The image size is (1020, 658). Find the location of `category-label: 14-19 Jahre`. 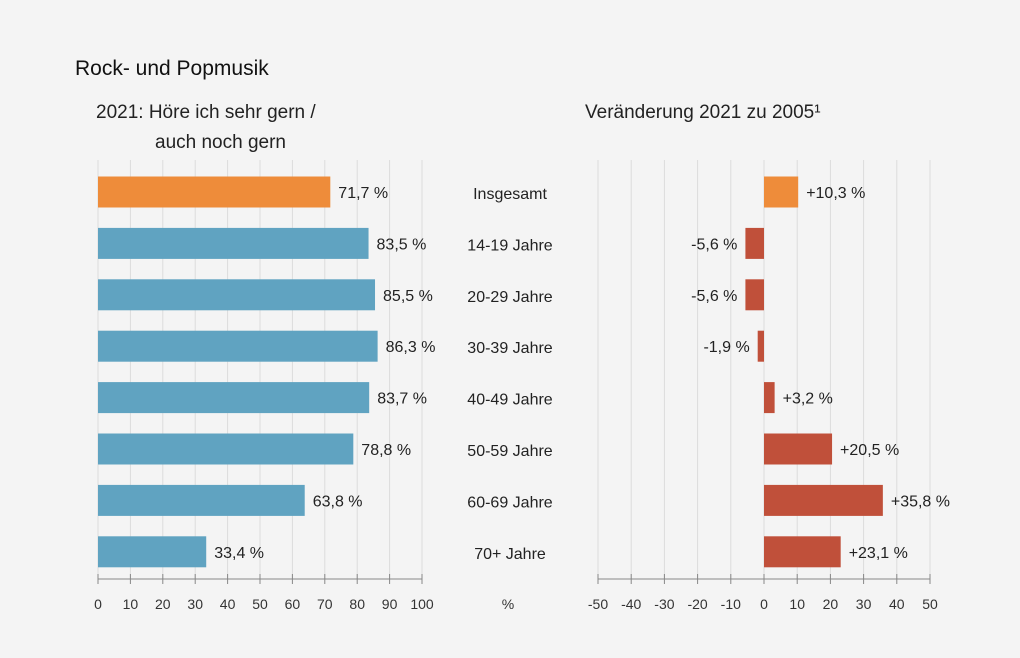

category-label: 14-19 Jahre is located at coordinates (509, 245).